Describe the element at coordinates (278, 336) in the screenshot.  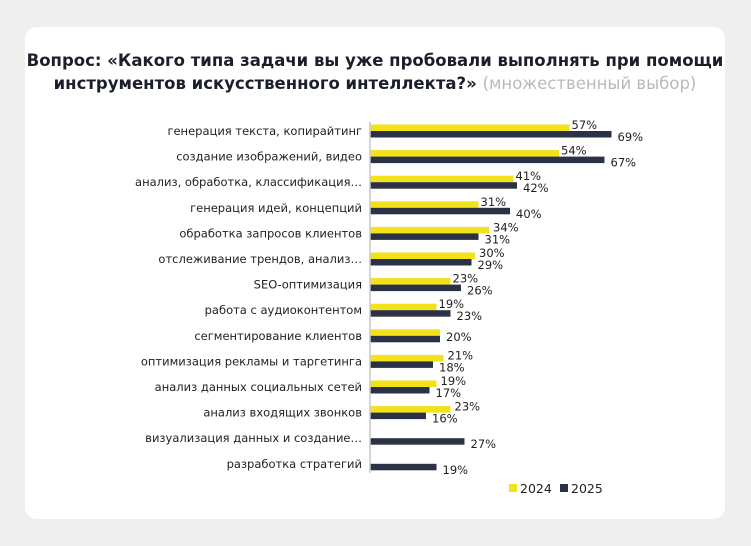
I see `category-label: сегментирование клиентов` at that location.